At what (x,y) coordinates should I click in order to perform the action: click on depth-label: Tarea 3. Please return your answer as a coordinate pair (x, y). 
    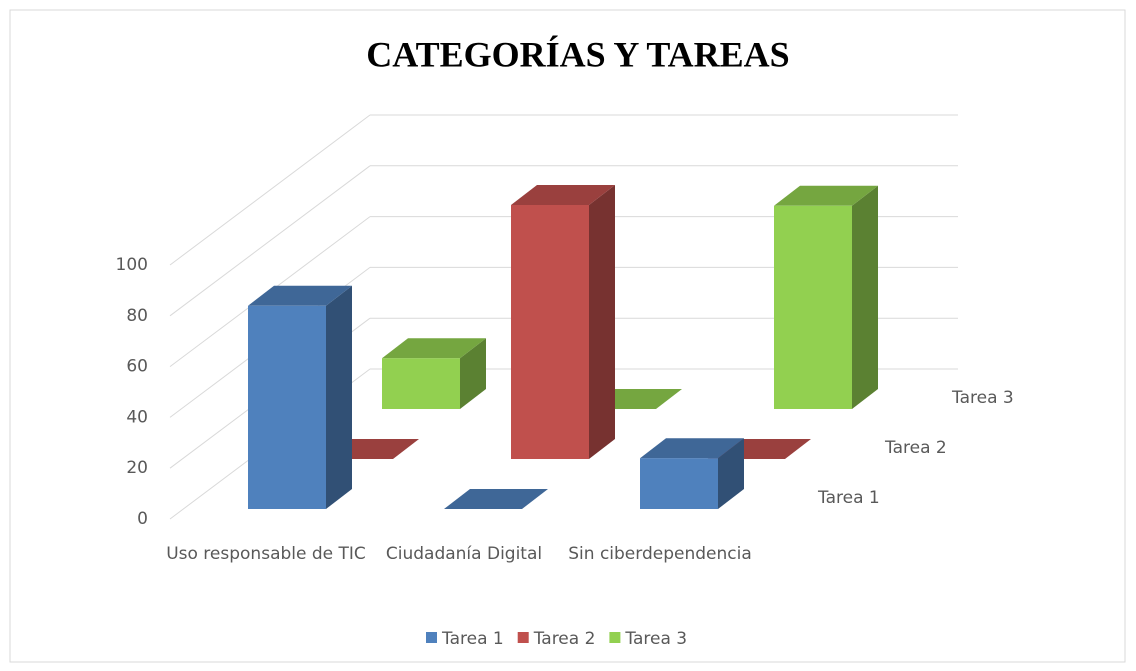
    Looking at the image, I should click on (982, 398).